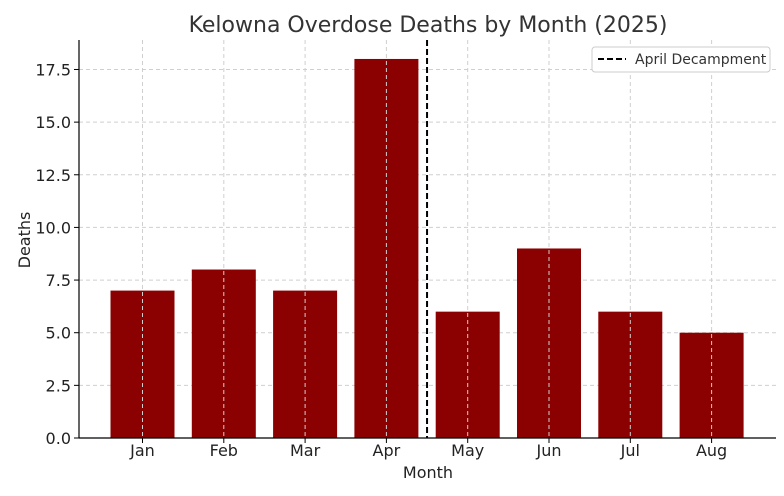 The height and width of the screenshot is (496, 784). I want to click on bar-jul, so click(630, 374).